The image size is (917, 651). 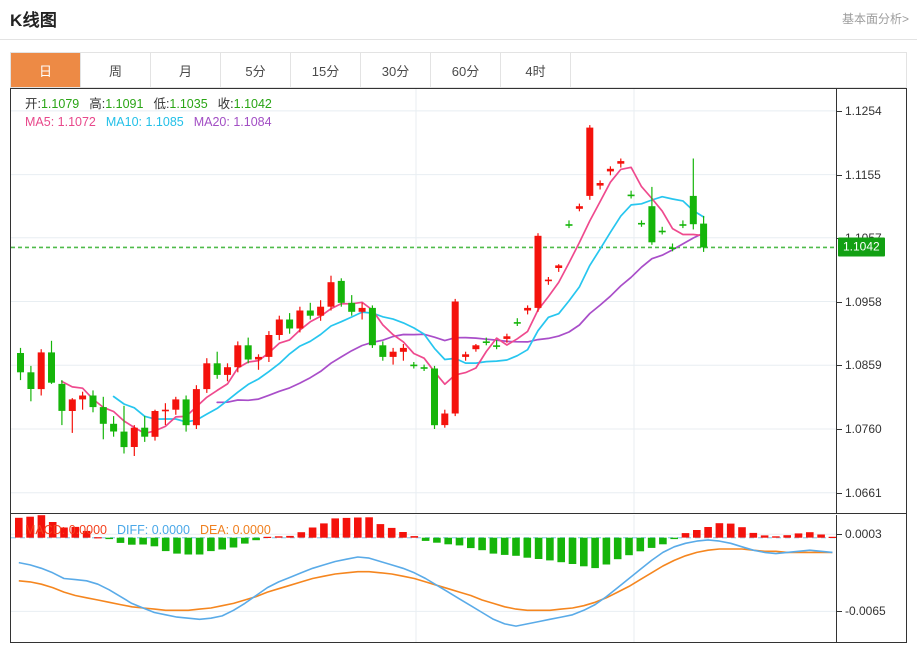 I want to click on price-axis-label: 1.1155, so click(x=863, y=174).